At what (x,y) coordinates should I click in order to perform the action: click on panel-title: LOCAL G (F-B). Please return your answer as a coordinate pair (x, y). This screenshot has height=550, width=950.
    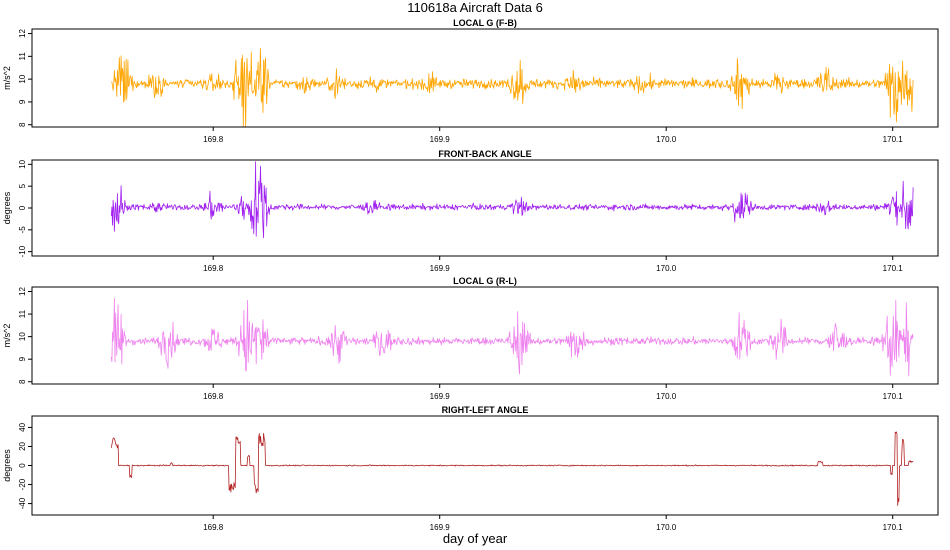
    Looking at the image, I should click on (485, 23).